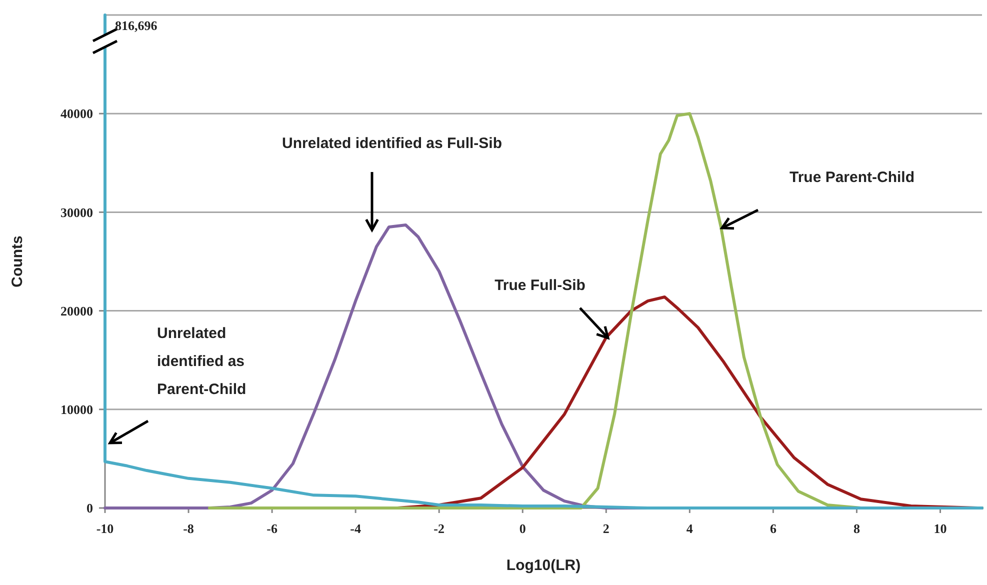  What do you see at coordinates (439, 528) in the screenshot?
I see `x-tick-label: -2` at bounding box center [439, 528].